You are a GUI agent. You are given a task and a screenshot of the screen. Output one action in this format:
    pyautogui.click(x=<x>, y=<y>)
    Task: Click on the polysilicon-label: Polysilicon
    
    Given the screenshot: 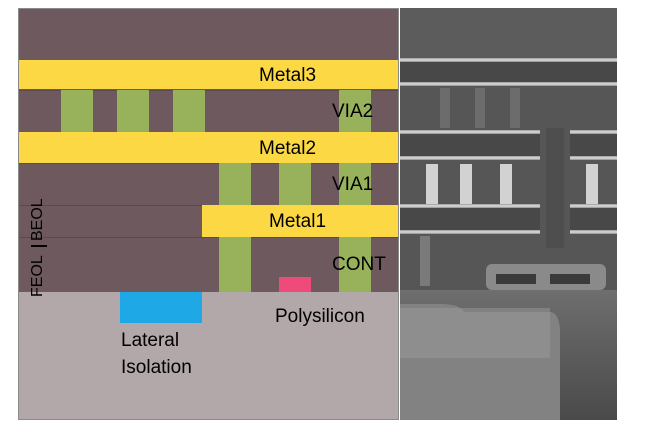 What is the action you would take?
    pyautogui.click(x=320, y=316)
    